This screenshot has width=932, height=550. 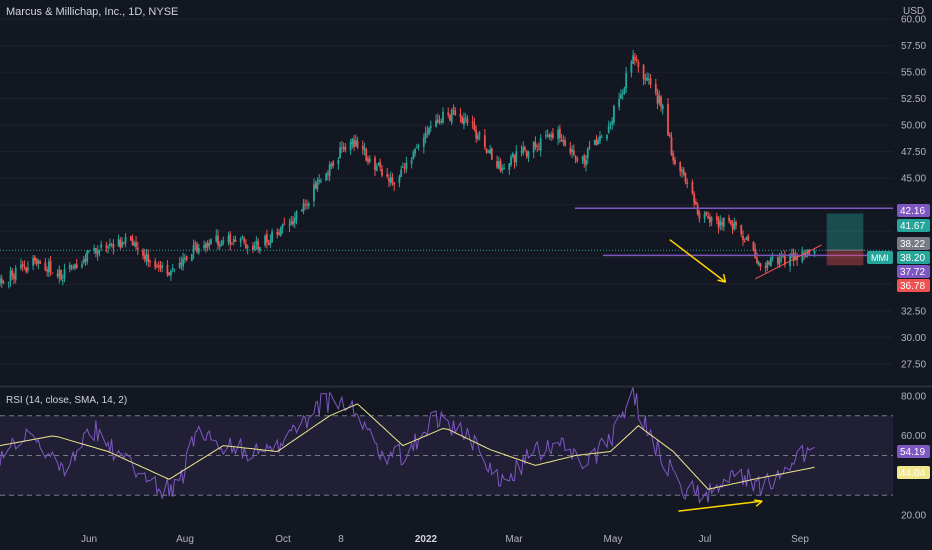 I want to click on price-tick-label: 47.50, so click(x=913, y=152).